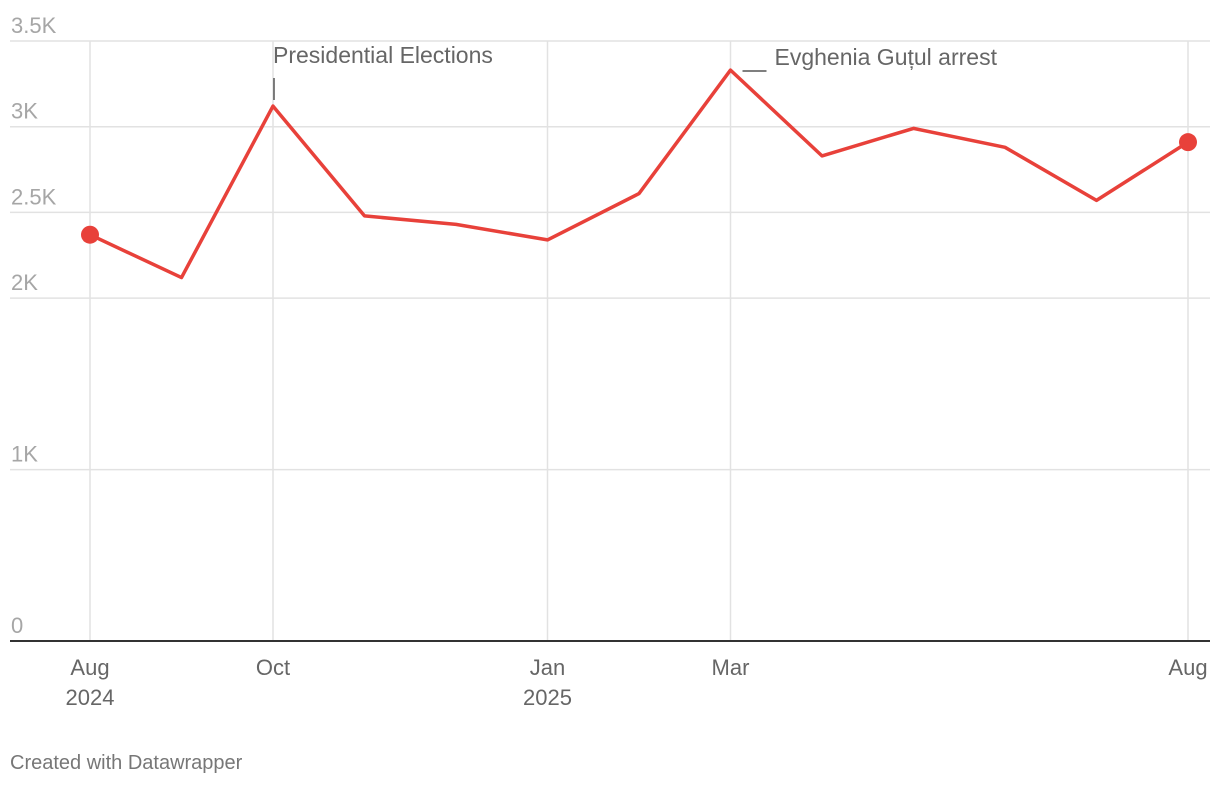 The image size is (1220, 788). What do you see at coordinates (886, 57) in the screenshot?
I see `annotation-label: Evghenia Guțul arrest` at bounding box center [886, 57].